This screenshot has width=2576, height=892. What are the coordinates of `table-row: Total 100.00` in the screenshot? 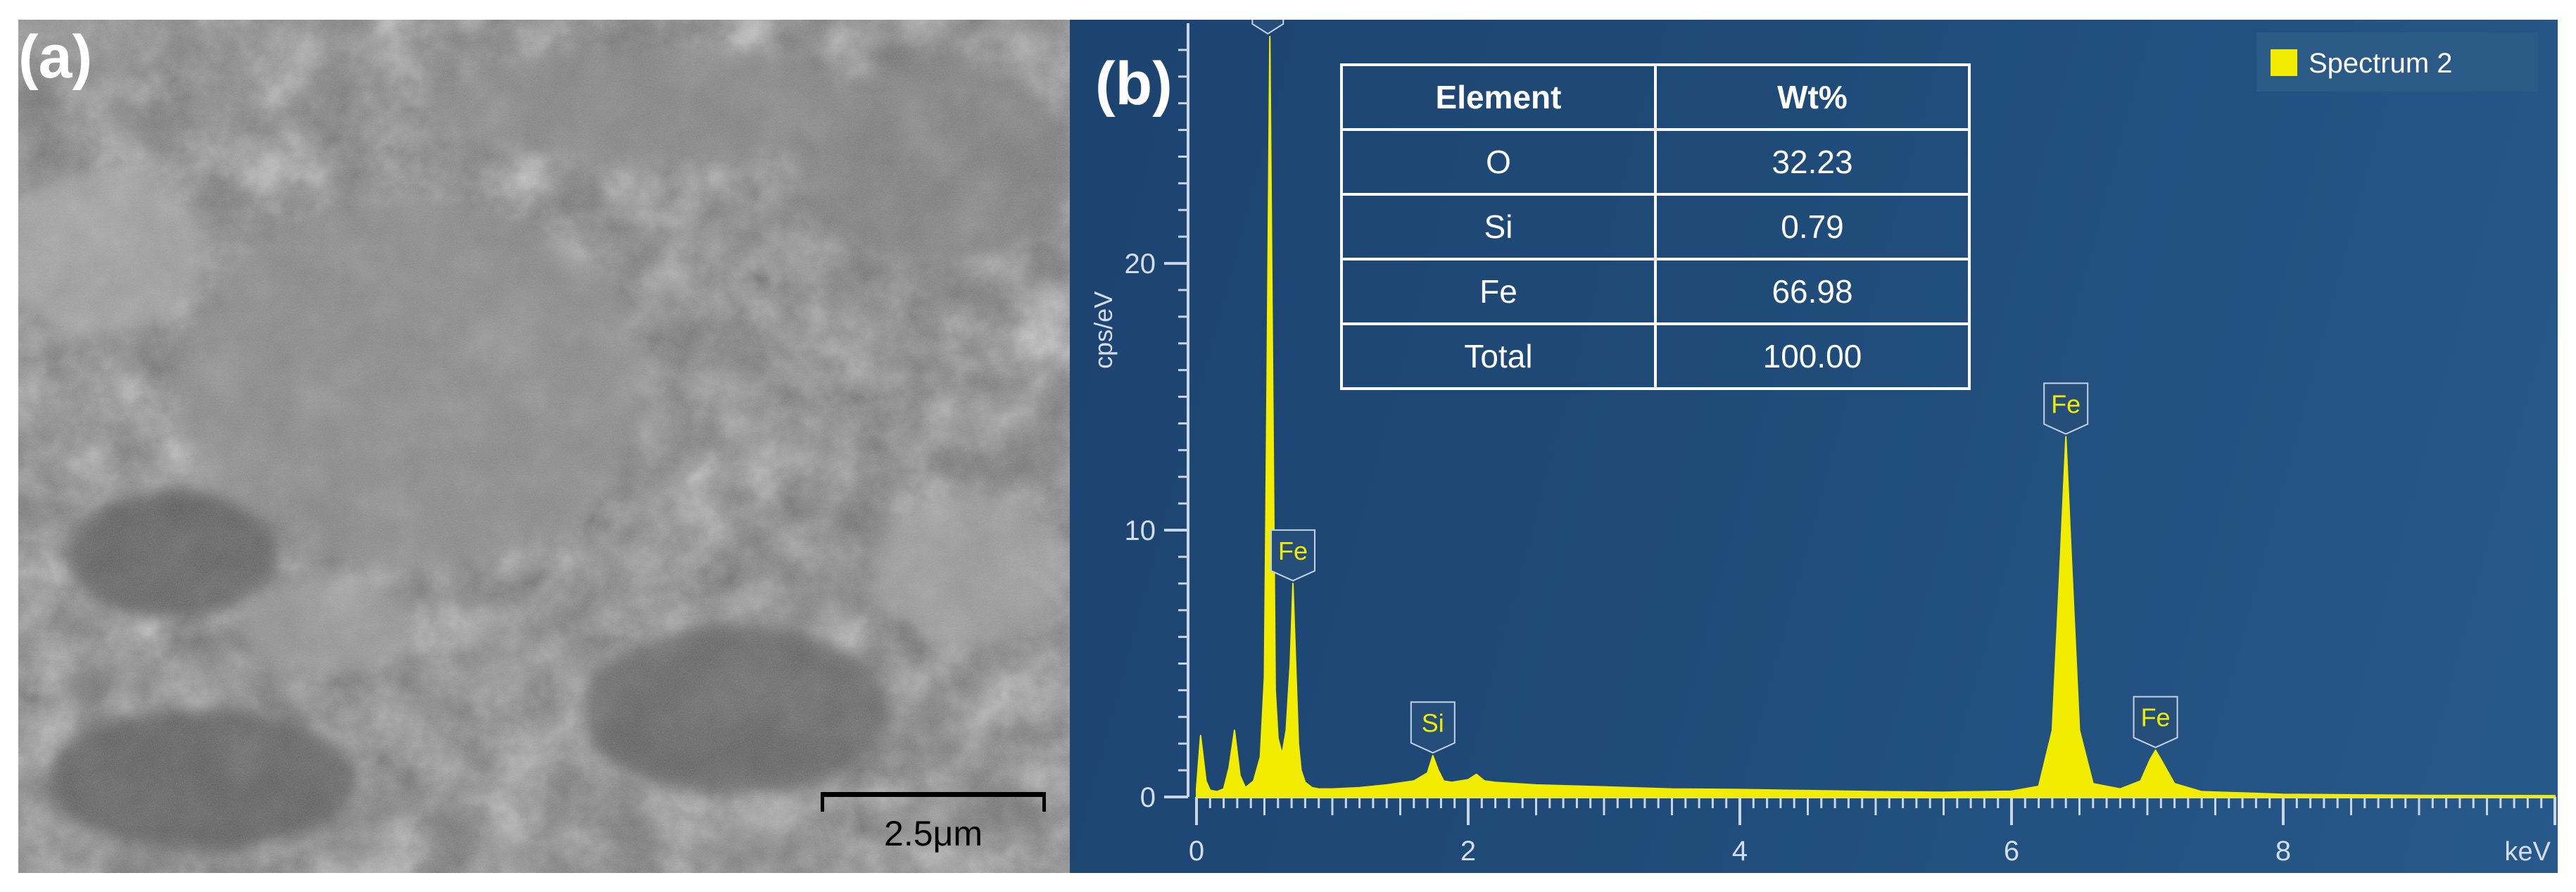 It's located at (1655, 356).